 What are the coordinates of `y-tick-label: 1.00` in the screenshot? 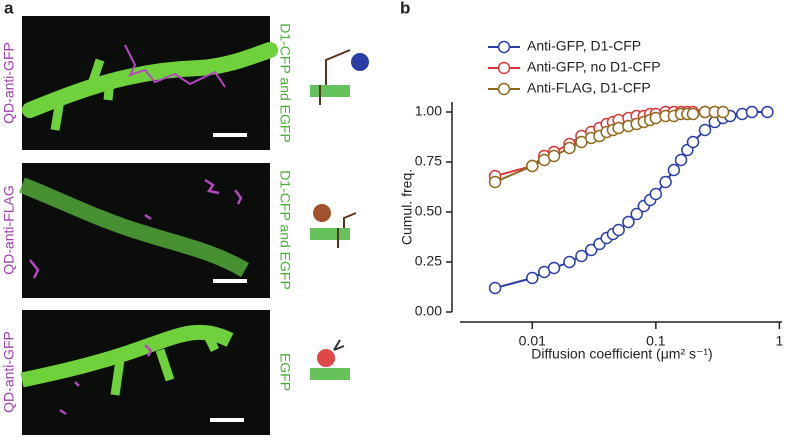 It's located at (428, 111).